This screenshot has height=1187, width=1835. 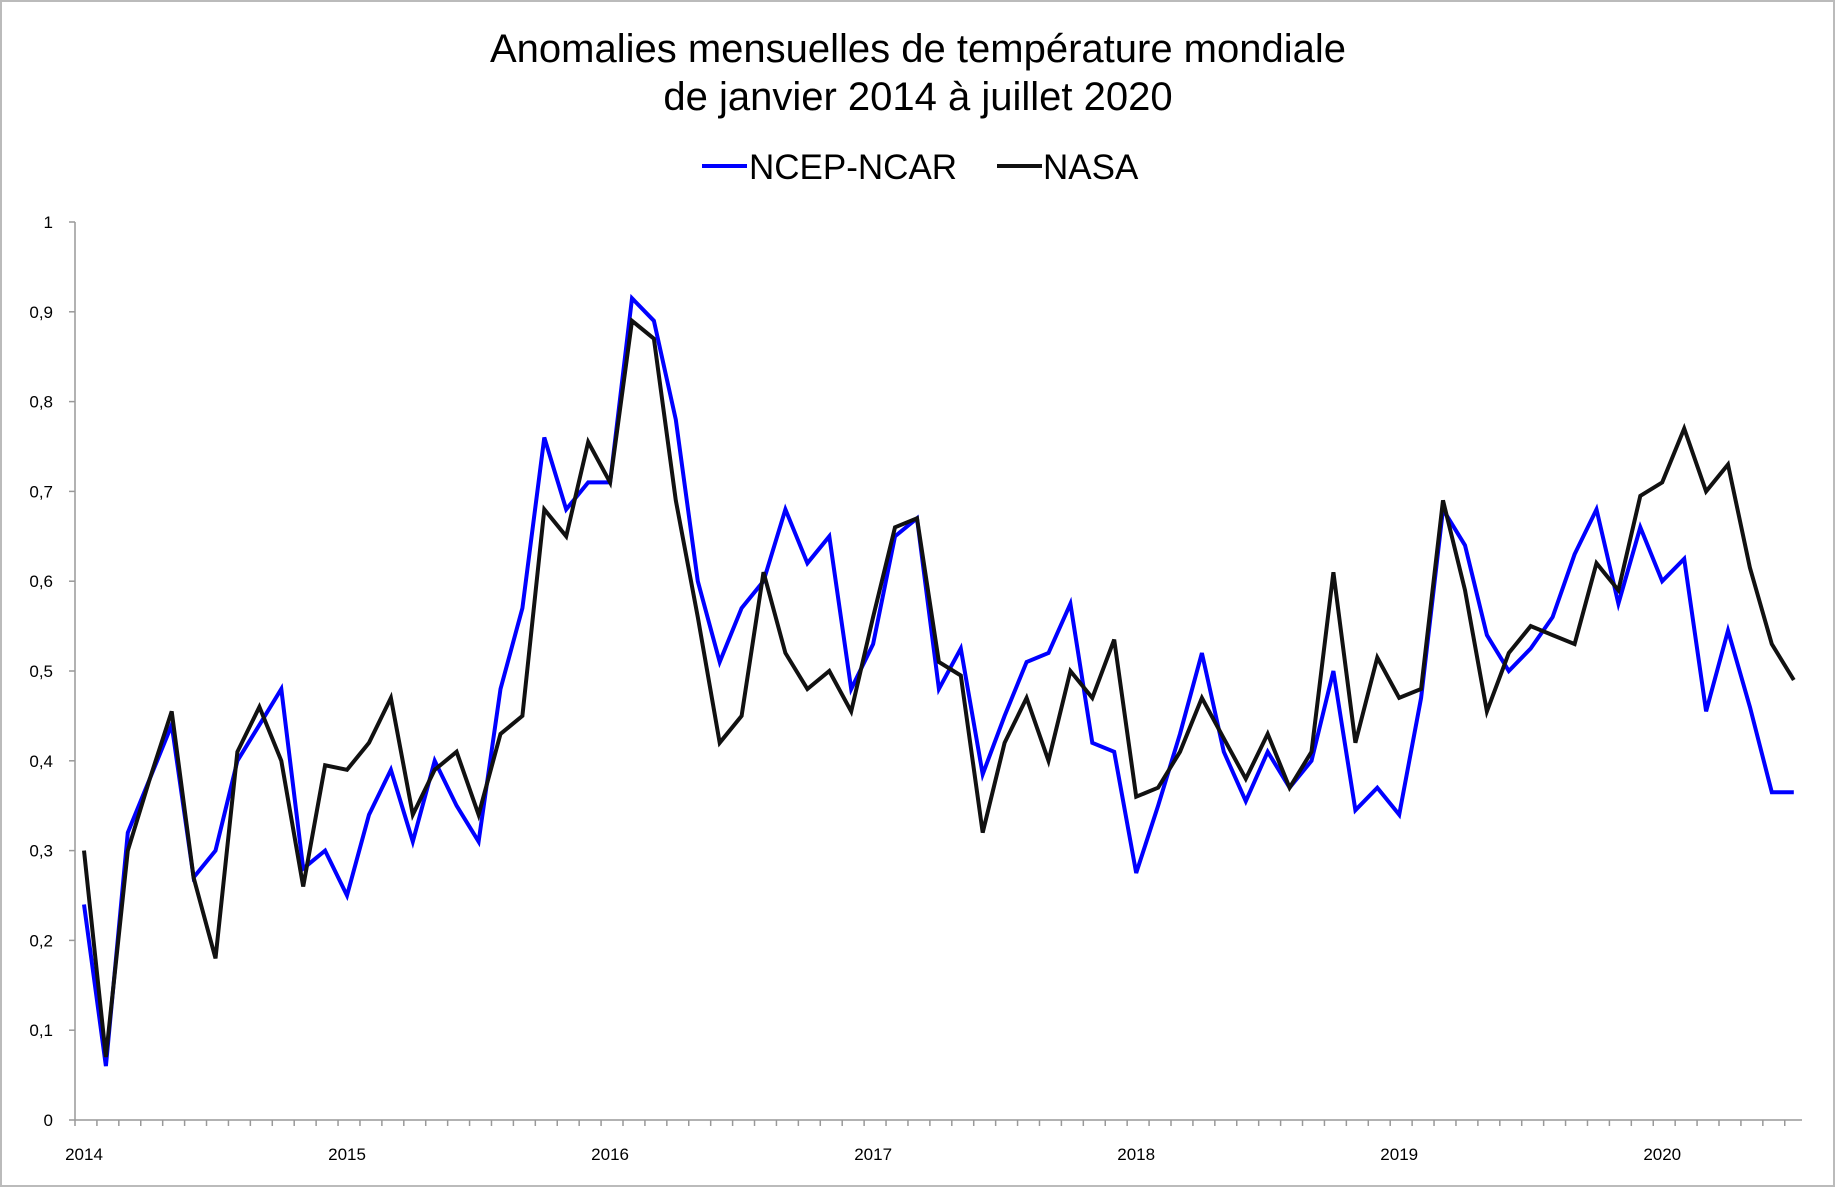 I want to click on y-tick-label: 0,1, so click(x=41, y=1030).